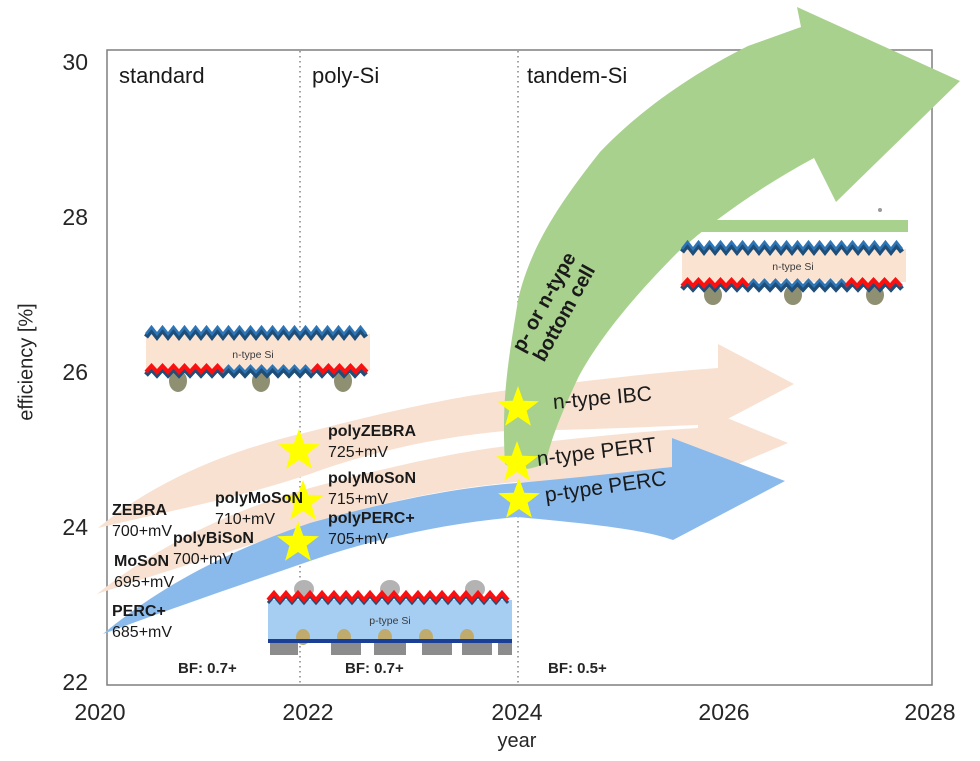 The width and height of the screenshot is (980, 761). I want to click on ibc-top-zigzag-dark, so click(256, 333).